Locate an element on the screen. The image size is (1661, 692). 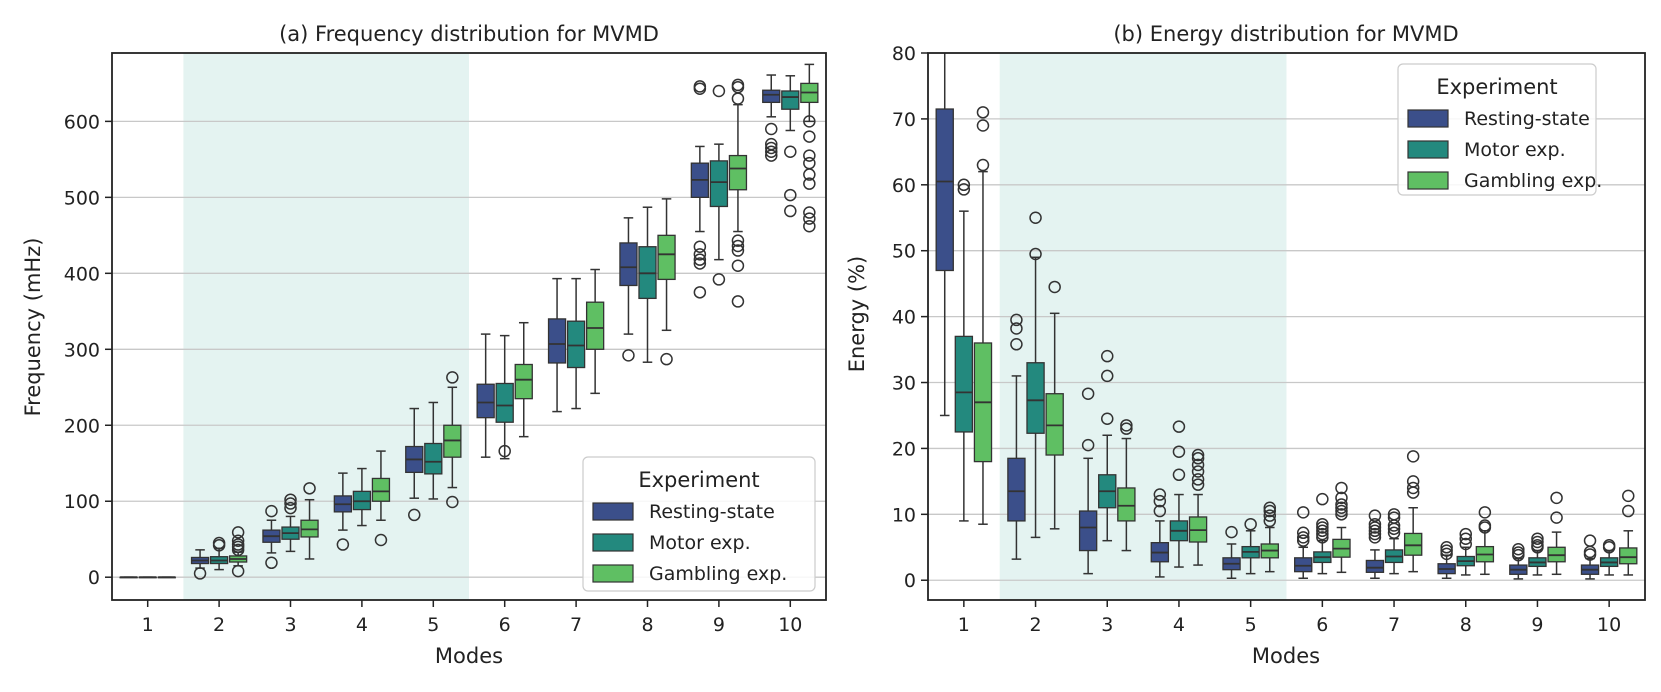
x-tick-label: 6 is located at coordinates (505, 625).